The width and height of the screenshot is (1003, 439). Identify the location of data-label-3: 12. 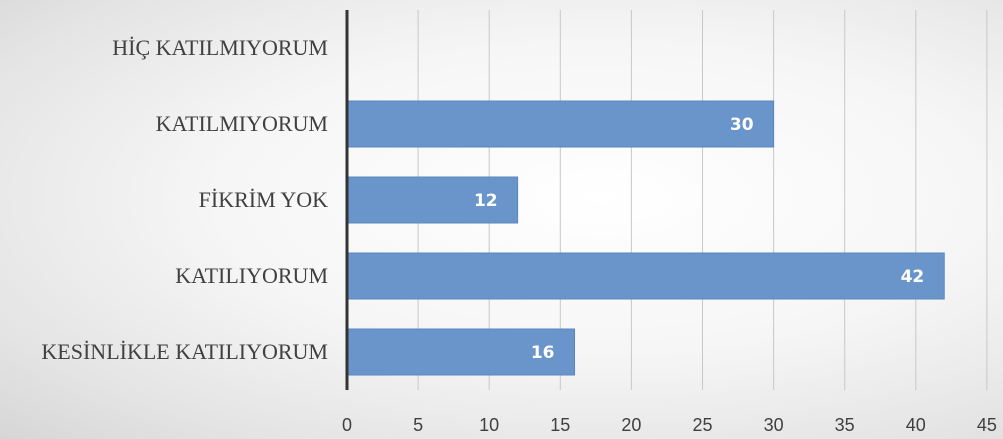
(486, 201).